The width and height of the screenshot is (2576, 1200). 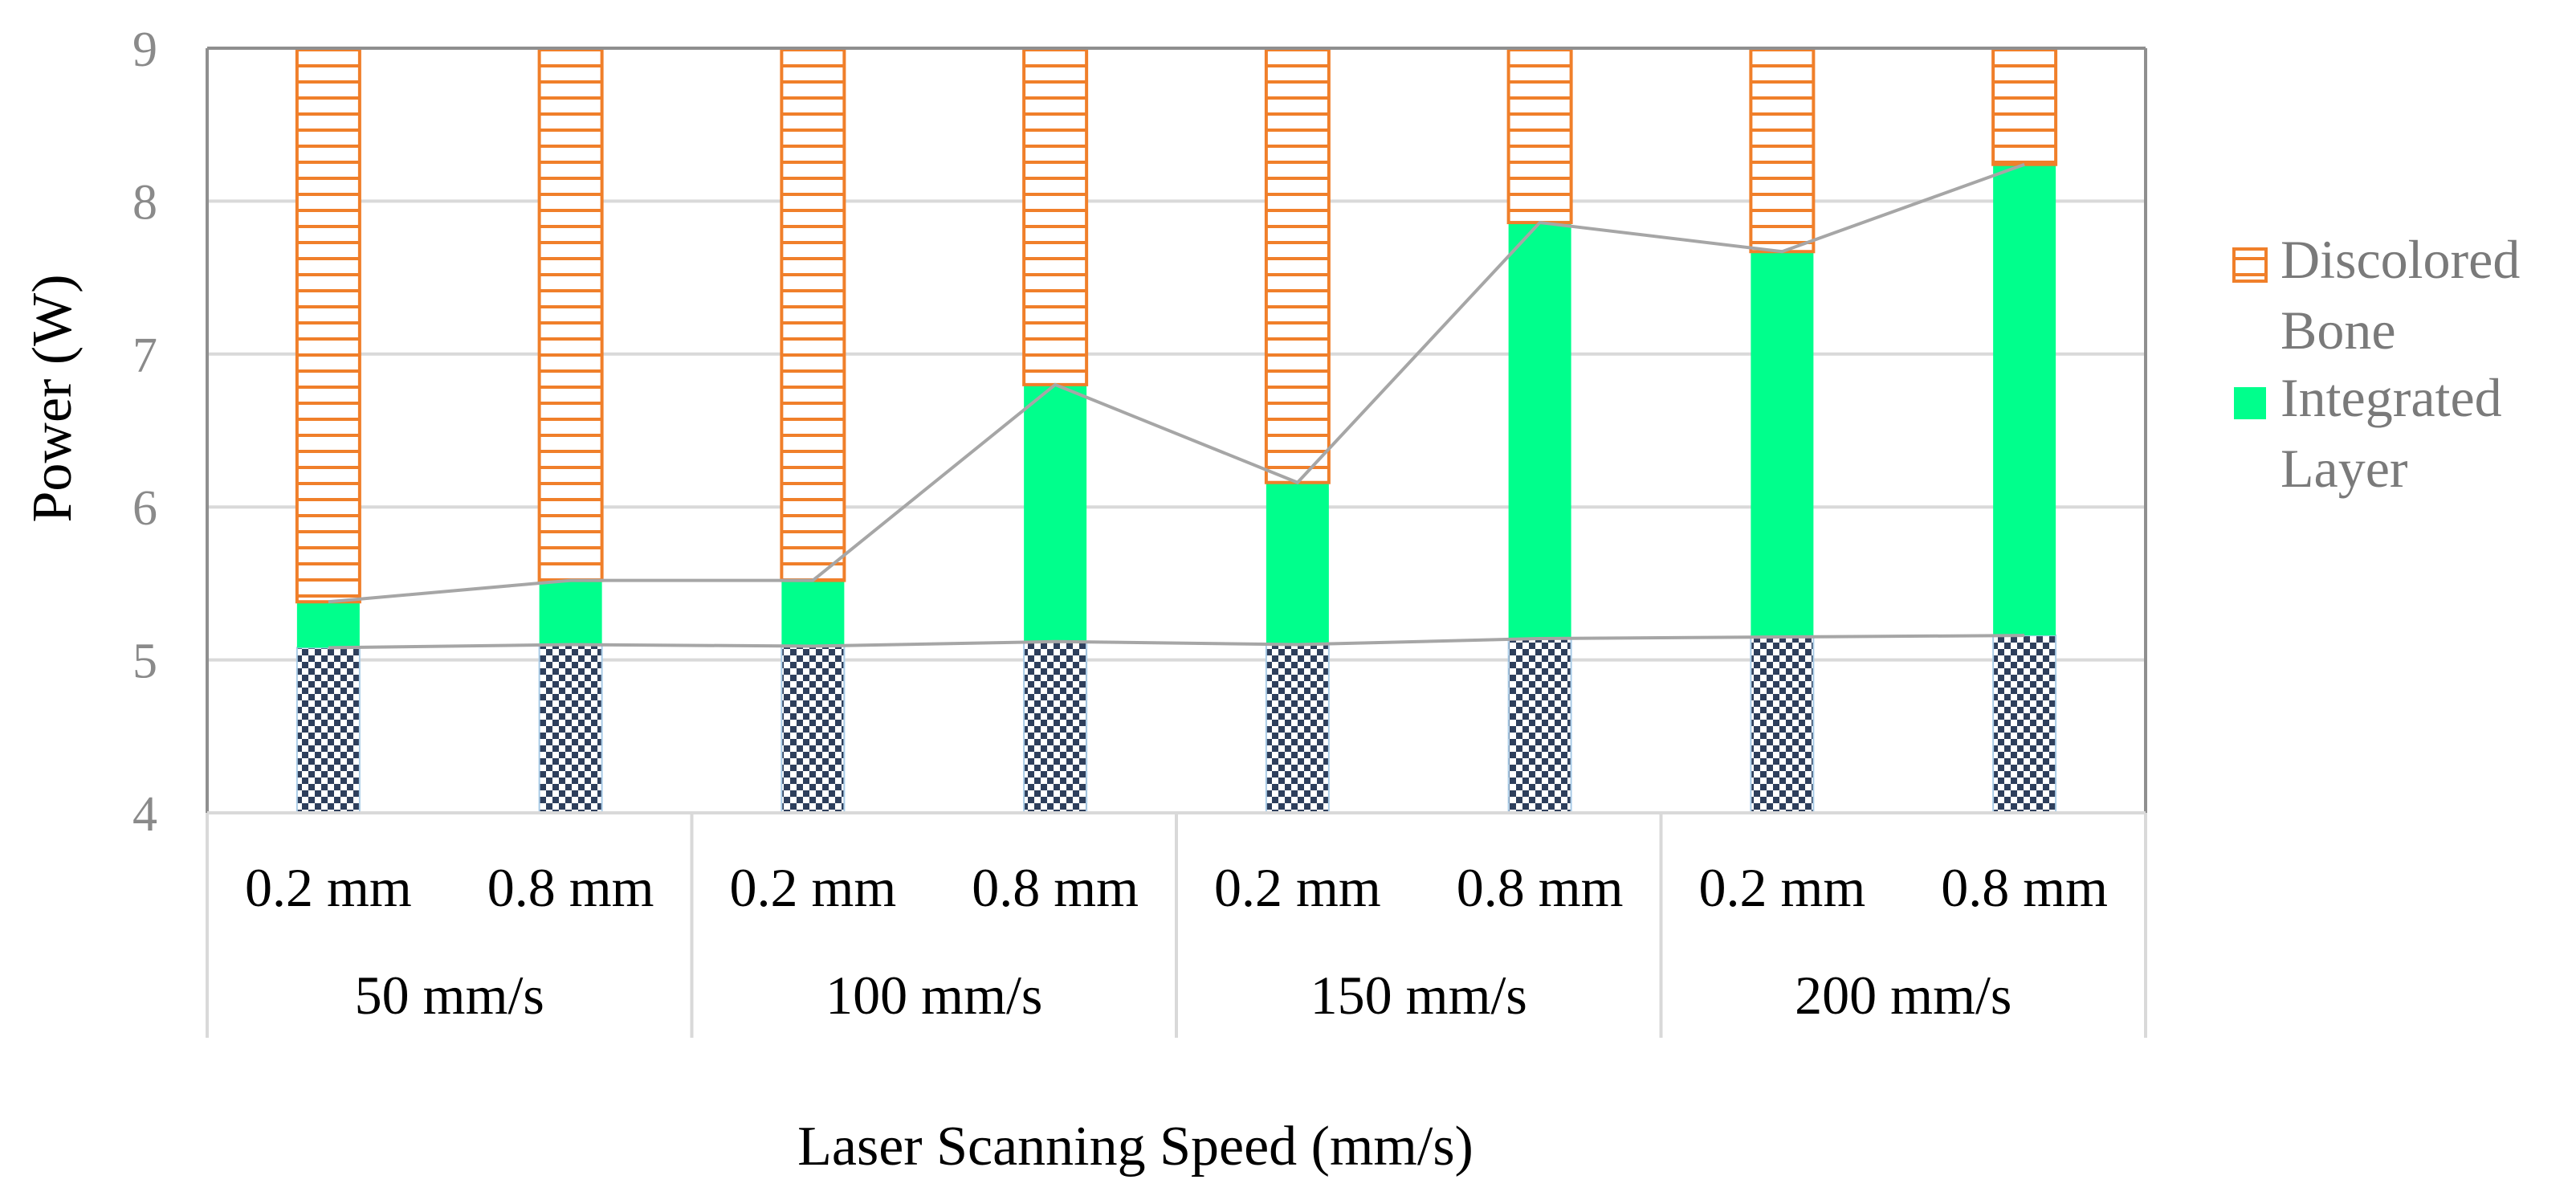 What do you see at coordinates (449, 995) in the screenshot?
I see `x-group-label: 50 mm/s` at bounding box center [449, 995].